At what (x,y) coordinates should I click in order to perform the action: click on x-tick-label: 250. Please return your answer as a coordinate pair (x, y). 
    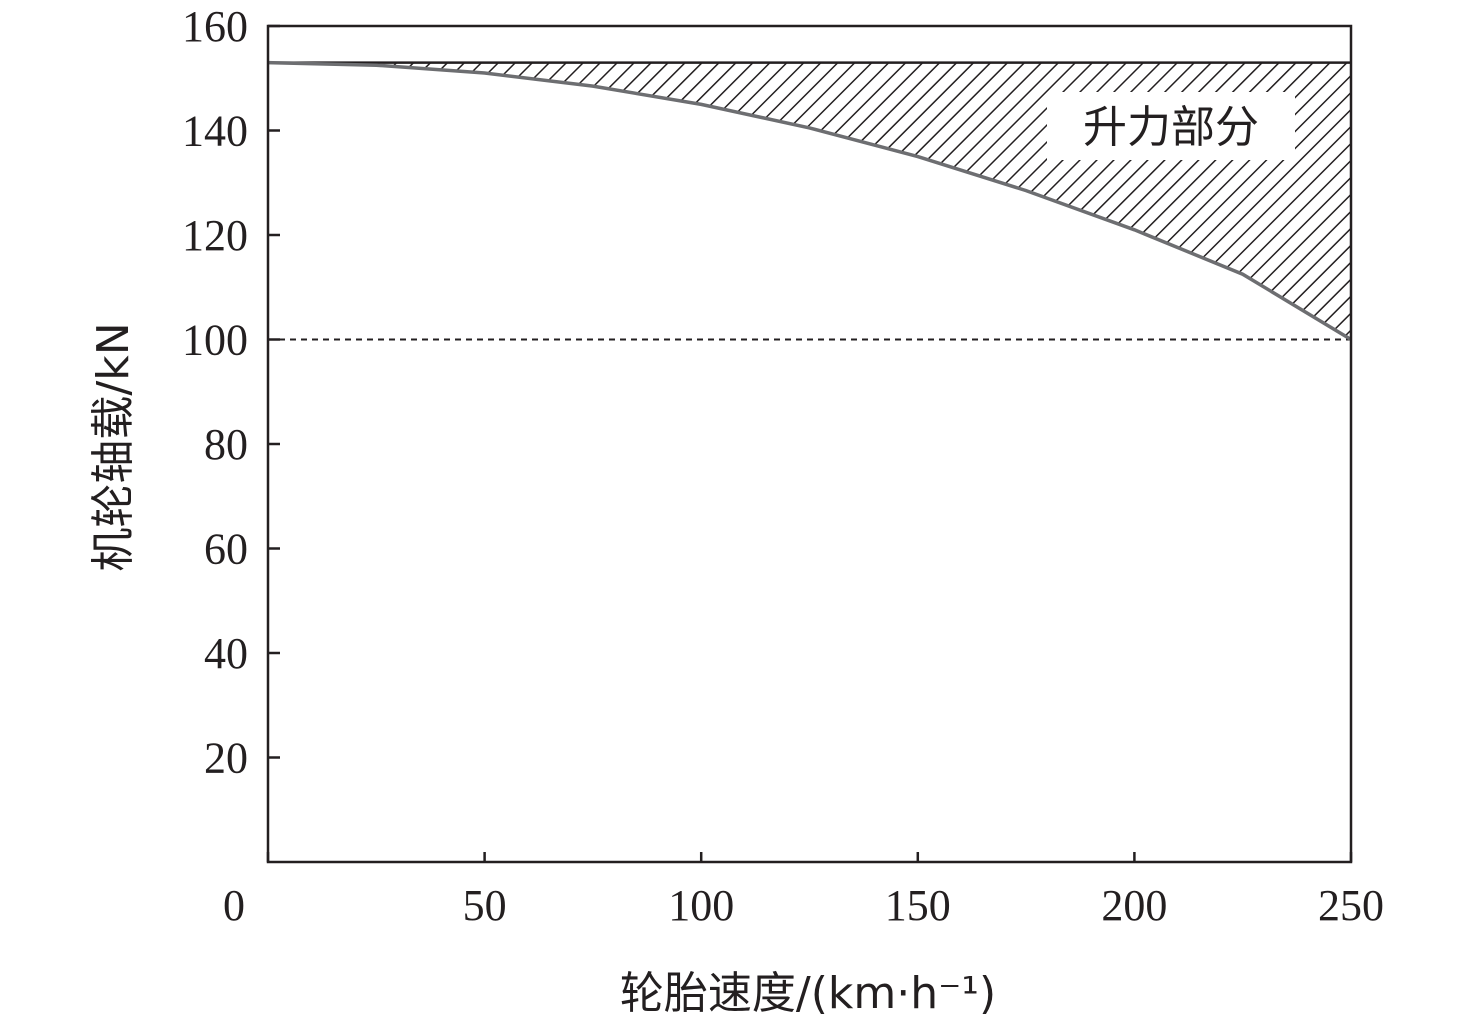
    Looking at the image, I should click on (1351, 905).